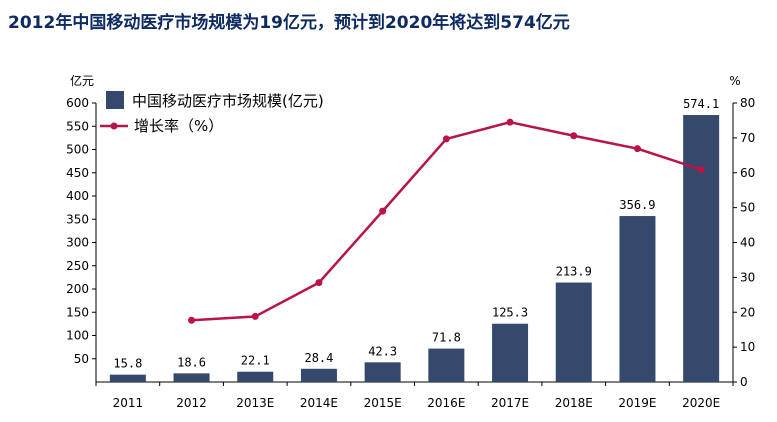  Describe the element at coordinates (77, 173) in the screenshot. I see `left-tick-label: 450` at that location.